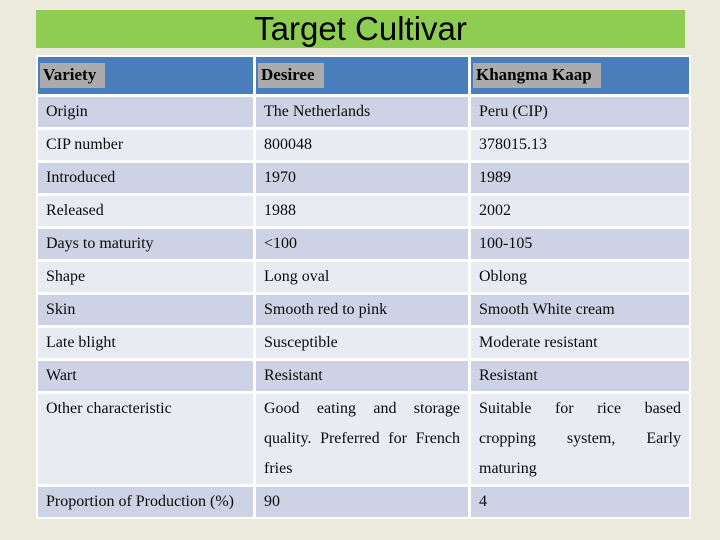 This screenshot has width=720, height=540. What do you see at coordinates (362, 502) in the screenshot?
I see `value-cell: 90` at bounding box center [362, 502].